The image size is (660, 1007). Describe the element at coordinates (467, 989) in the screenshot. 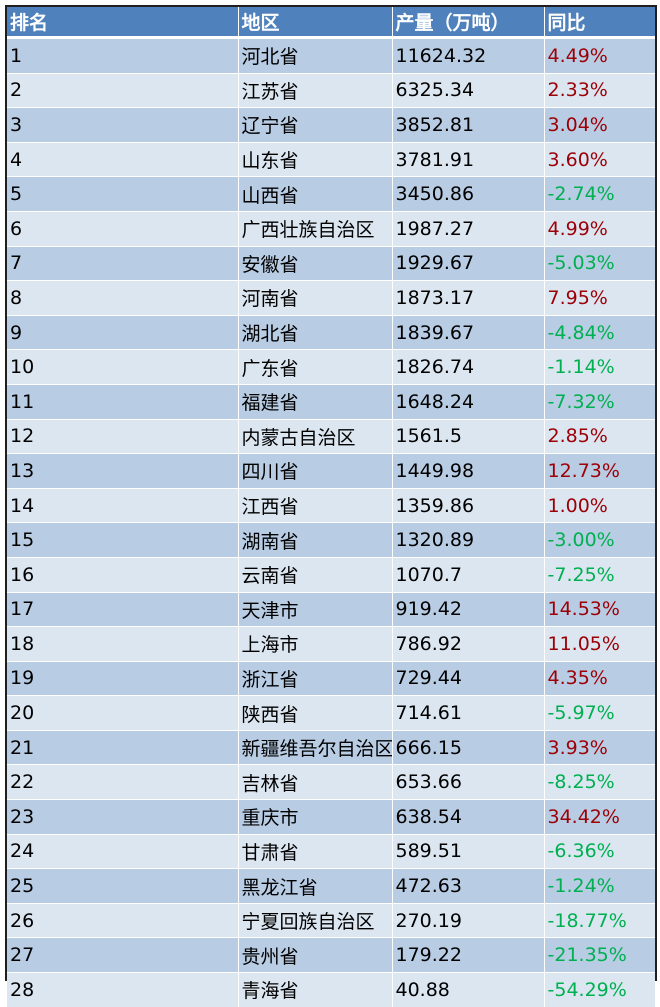

I see `output-cell: 40.88` at that location.